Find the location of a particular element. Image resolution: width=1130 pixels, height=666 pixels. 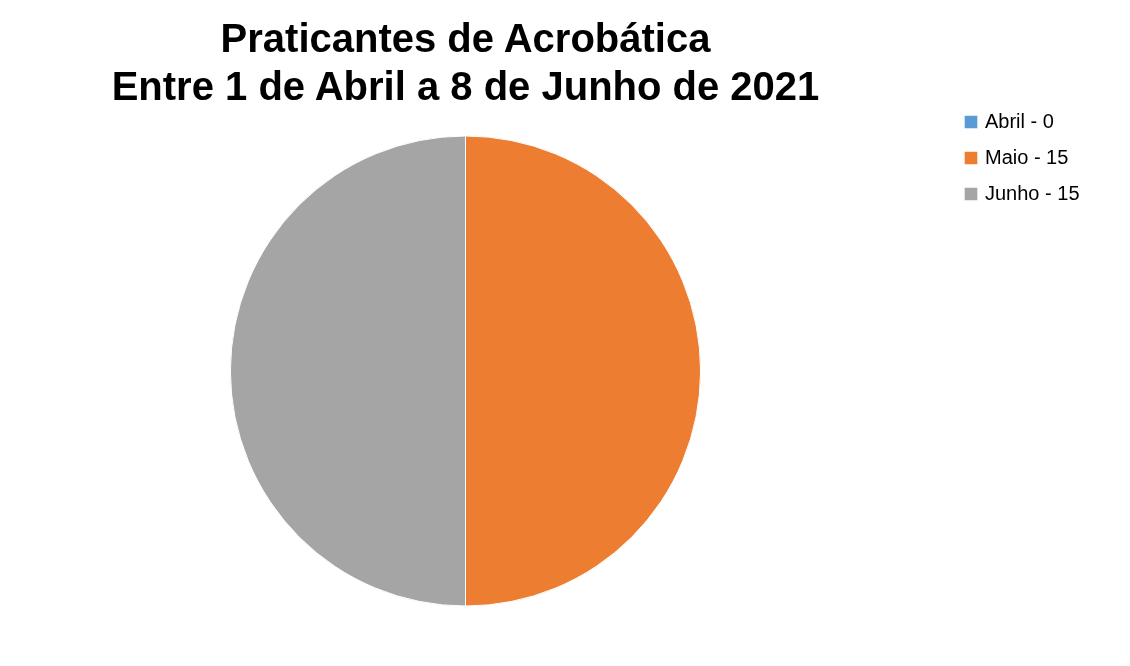

legend-label: Junho - 15 is located at coordinates (1032, 193).